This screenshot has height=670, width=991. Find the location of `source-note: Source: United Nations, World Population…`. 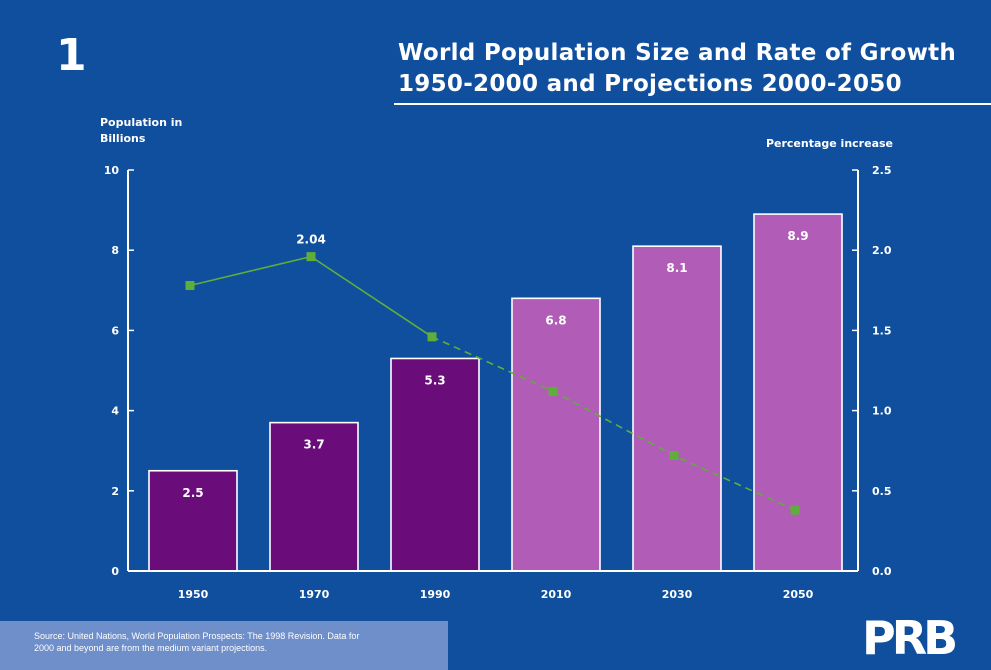

source-note: Source: United Nations, World Population… is located at coordinates (234, 642).